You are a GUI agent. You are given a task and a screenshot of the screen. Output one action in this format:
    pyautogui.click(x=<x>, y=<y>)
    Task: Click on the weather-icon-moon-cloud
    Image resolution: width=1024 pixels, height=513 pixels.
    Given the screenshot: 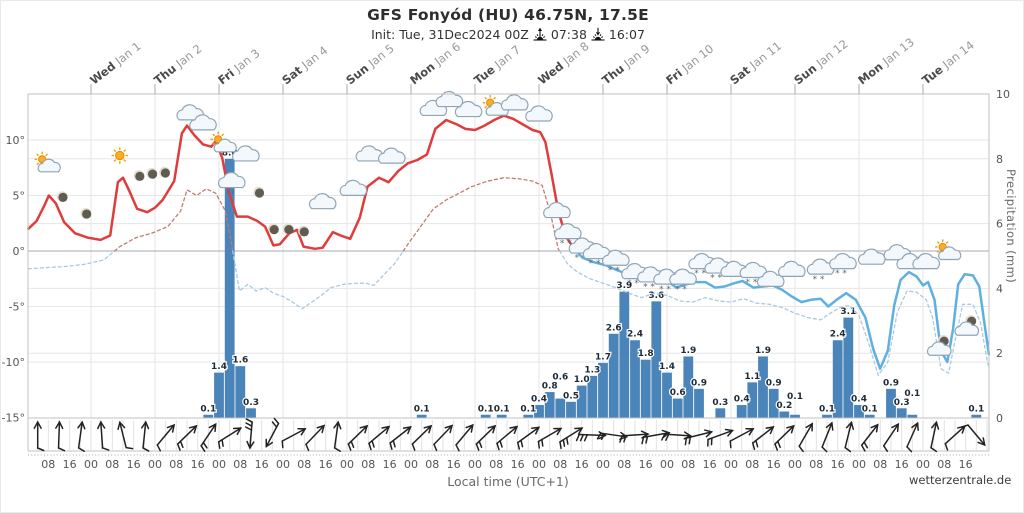 What is the action you would take?
    pyautogui.click(x=939, y=345)
    